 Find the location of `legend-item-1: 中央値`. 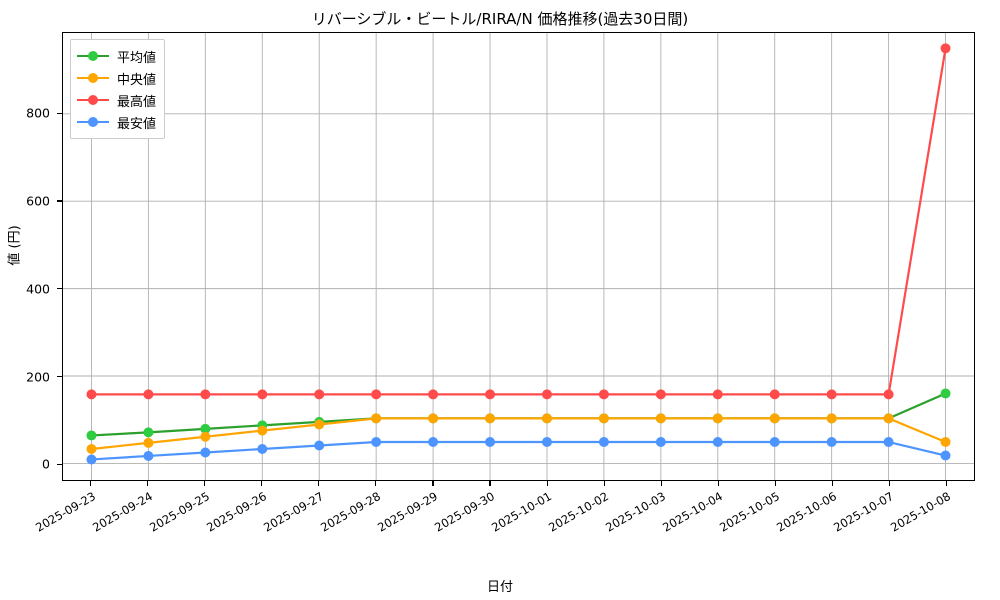

legend-item-1: 中央値 is located at coordinates (116, 78).